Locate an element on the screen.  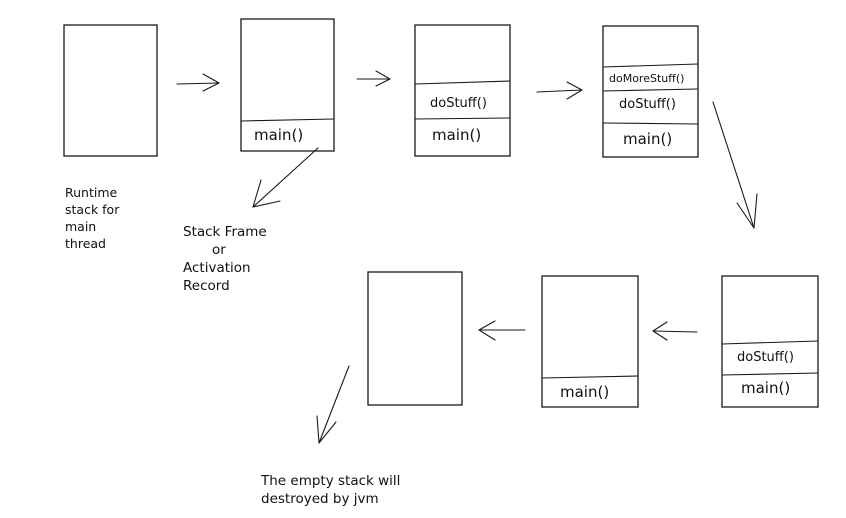
stack-3-divider-bottom is located at coordinates (462, 118).